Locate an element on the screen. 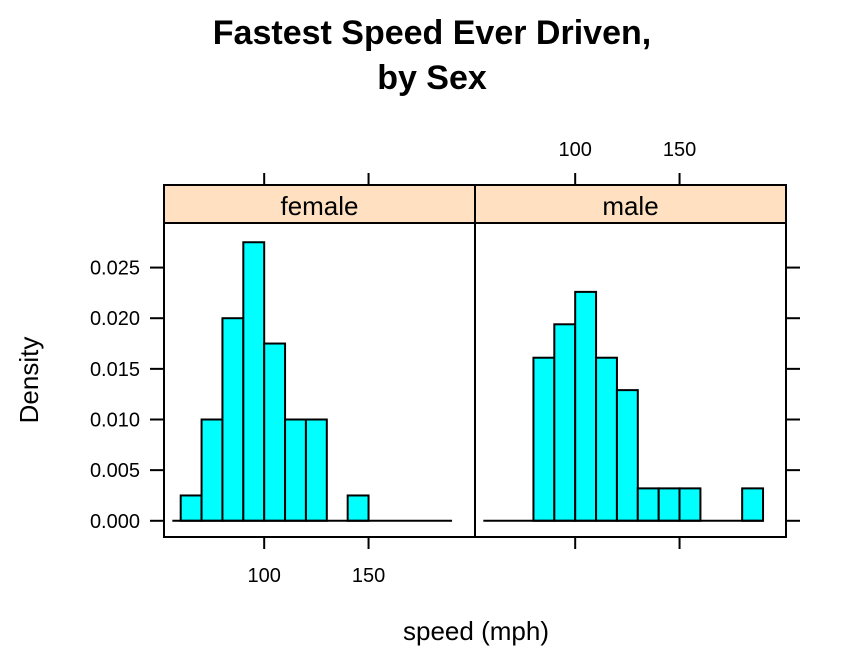  x-tick-label-bottom-100: 100 is located at coordinates (264, 576).